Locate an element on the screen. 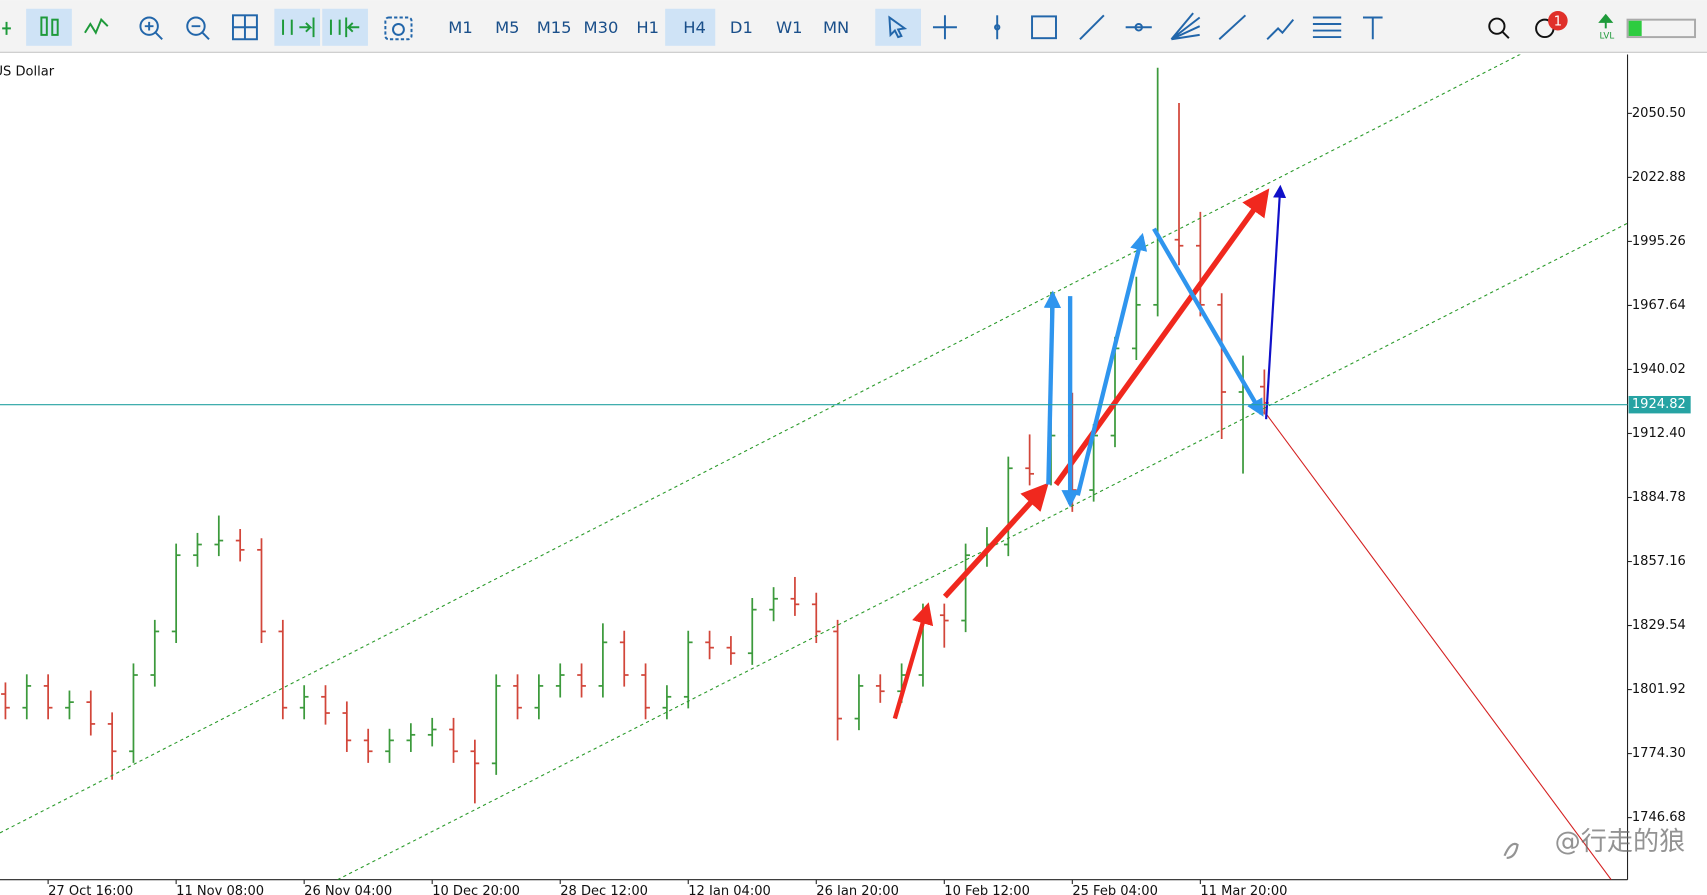 This screenshot has height=895, width=1707. x-tick-label: 25 Feb 04:00 is located at coordinates (1115, 889).